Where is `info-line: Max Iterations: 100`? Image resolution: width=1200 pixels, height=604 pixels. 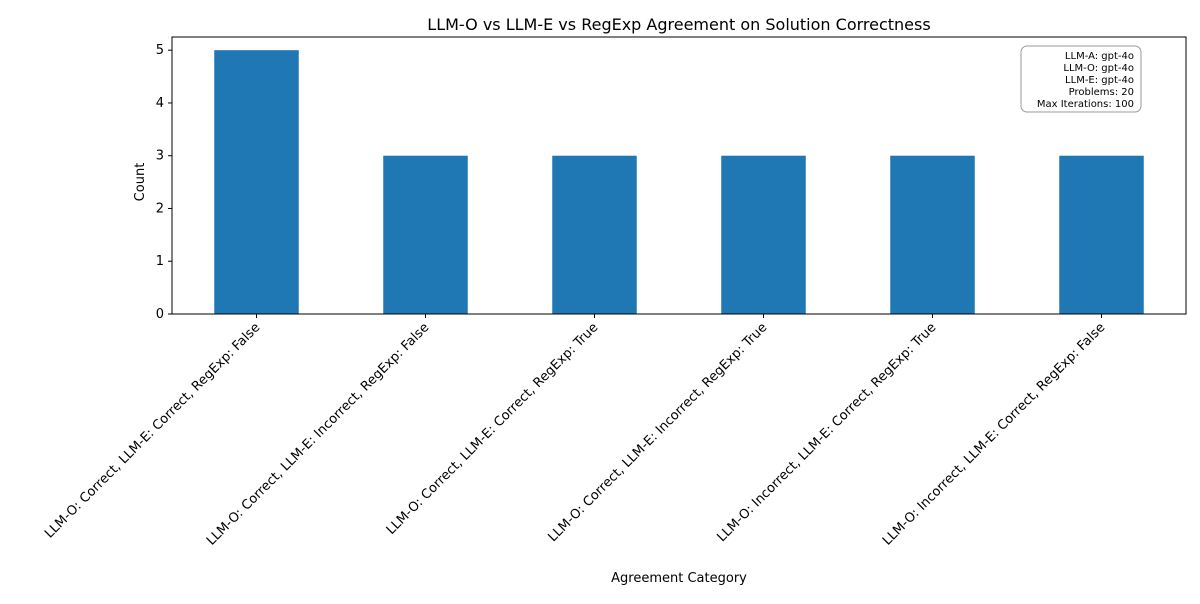
info-line: Max Iterations: 100 is located at coordinates (1085, 104).